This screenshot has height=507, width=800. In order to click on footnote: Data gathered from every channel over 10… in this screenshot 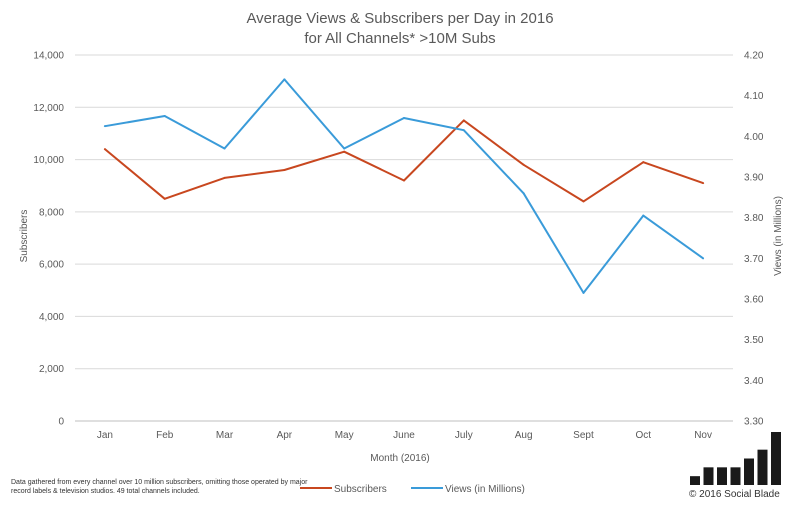, I will do `click(159, 487)`.